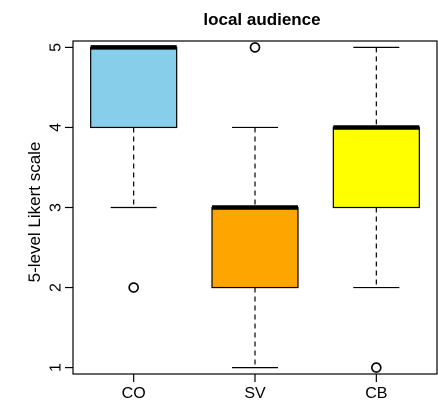 Image resolution: width=438 pixels, height=404 pixels. I want to click on box-co, so click(134, 87).